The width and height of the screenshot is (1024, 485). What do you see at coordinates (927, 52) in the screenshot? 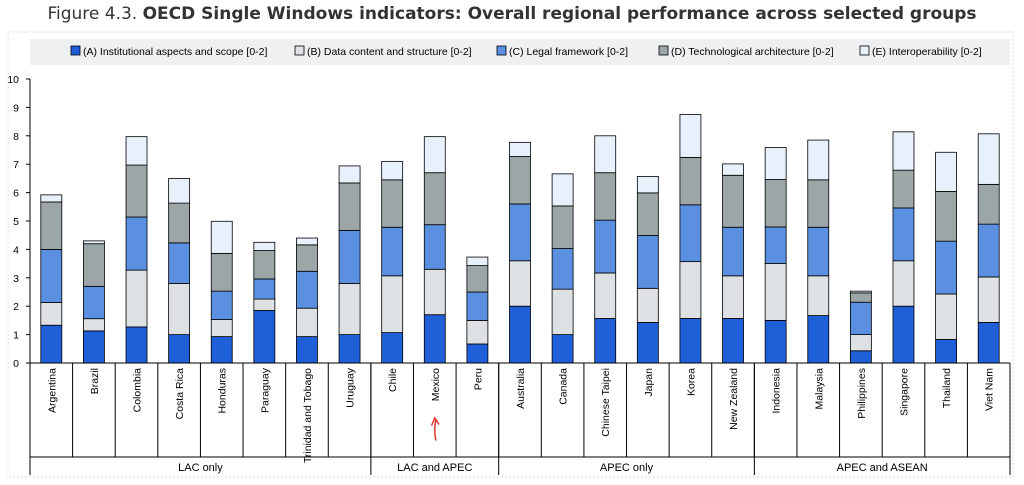
I see `legend-label: (E) Interoperability [0-2]` at bounding box center [927, 52].